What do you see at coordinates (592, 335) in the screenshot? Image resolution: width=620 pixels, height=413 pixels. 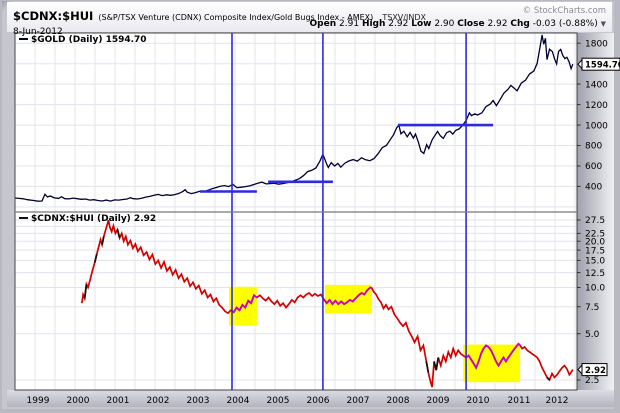 I see `ratio-ytick-label: 5.0` at bounding box center [592, 335].